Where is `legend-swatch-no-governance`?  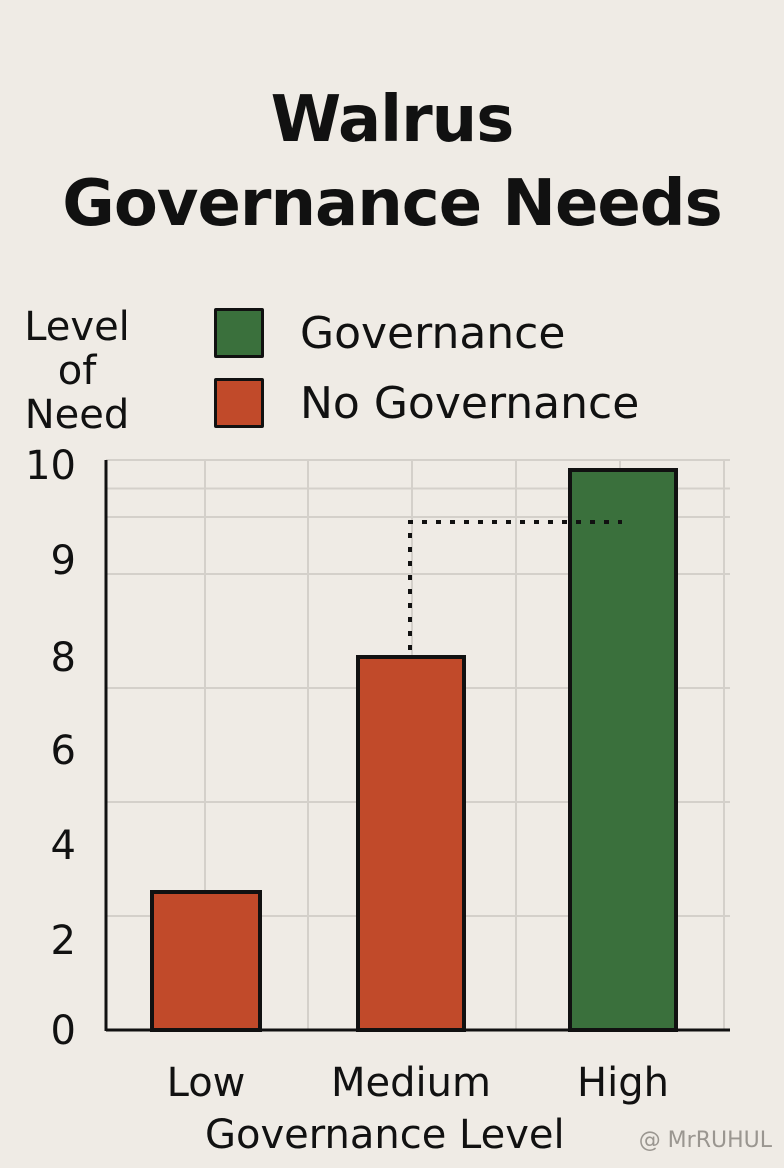 legend-swatch-no-governance is located at coordinates (239, 403).